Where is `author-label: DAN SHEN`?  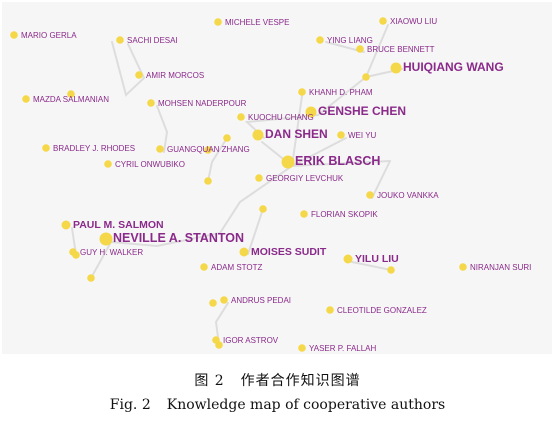
author-label: DAN SHEN is located at coordinates (296, 134).